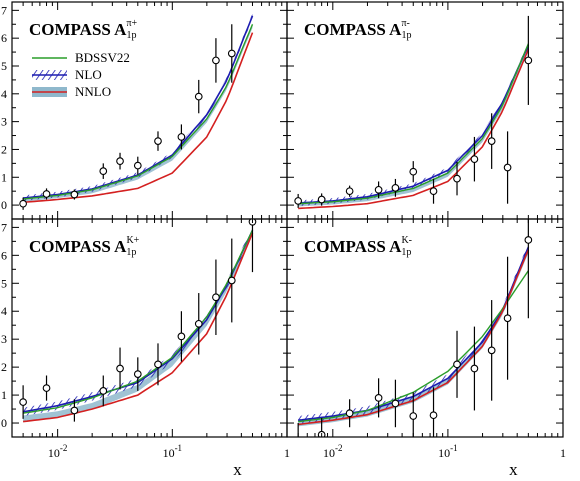  Describe the element at coordinates (88, 74) in the screenshot. I see `legend-label: NLO` at that location.